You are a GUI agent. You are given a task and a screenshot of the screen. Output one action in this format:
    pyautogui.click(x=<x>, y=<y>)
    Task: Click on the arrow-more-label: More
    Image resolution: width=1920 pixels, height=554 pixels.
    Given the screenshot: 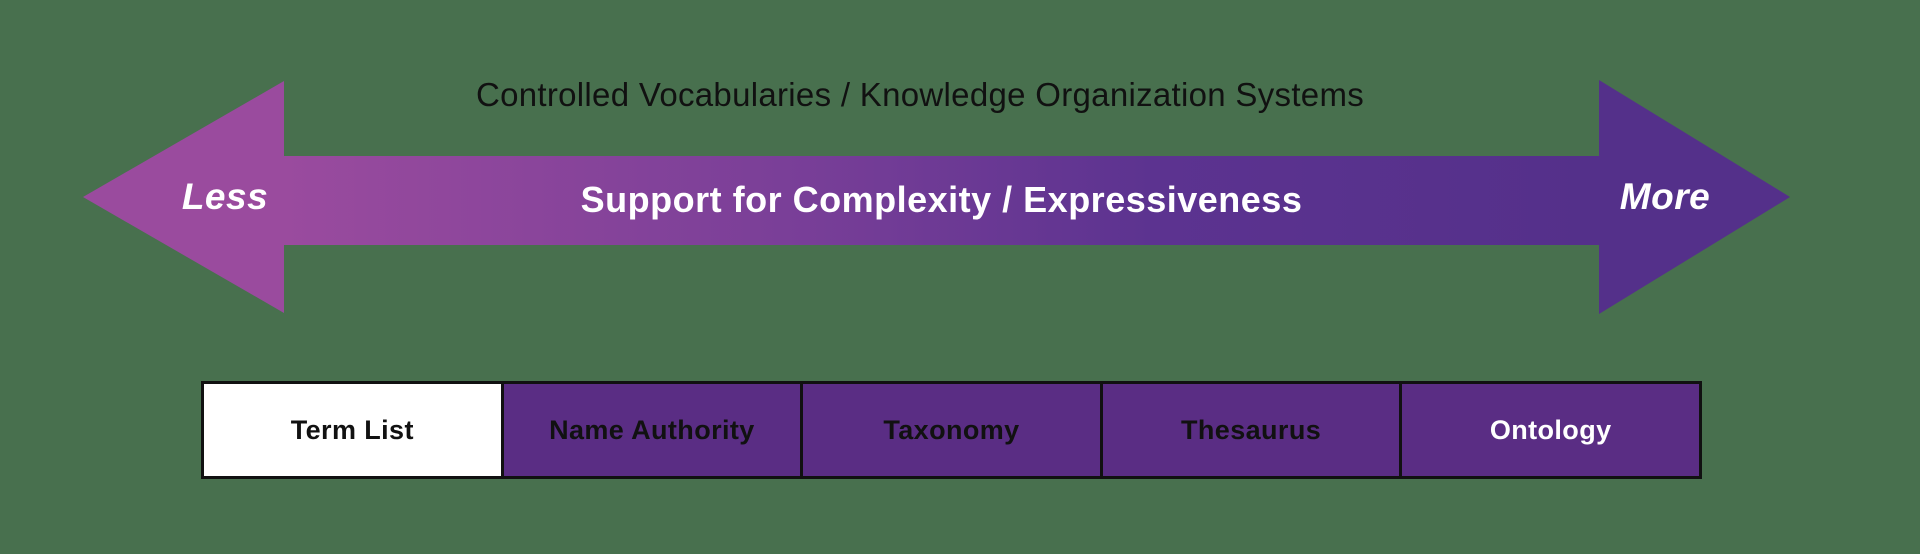 What is the action you would take?
    pyautogui.click(x=1665, y=196)
    